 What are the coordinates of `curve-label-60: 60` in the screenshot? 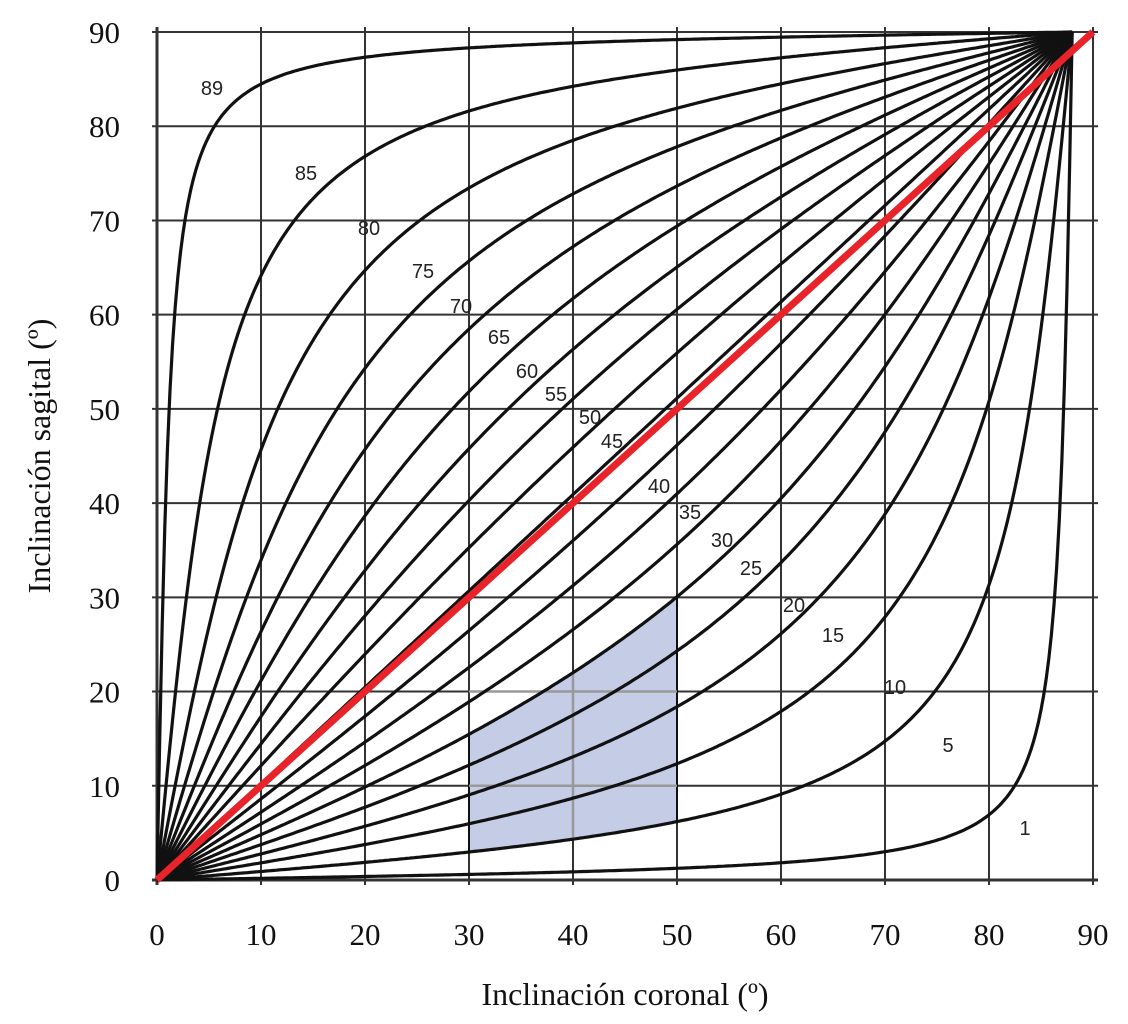 It's located at (527, 372).